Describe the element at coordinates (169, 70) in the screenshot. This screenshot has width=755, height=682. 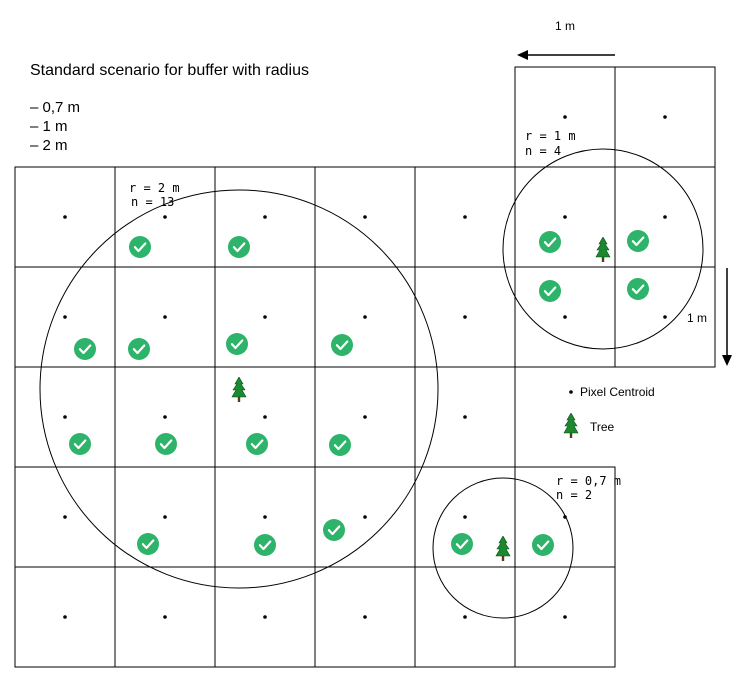
I see `diagram-title: Standard scenario for buffer with radius` at that location.